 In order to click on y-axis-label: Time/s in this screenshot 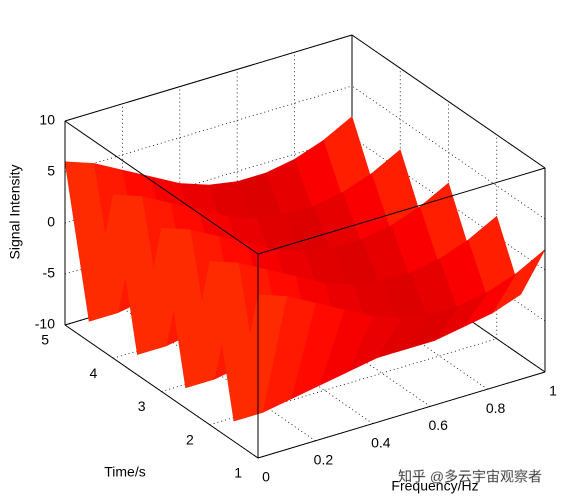, I will do `click(124, 472)`.